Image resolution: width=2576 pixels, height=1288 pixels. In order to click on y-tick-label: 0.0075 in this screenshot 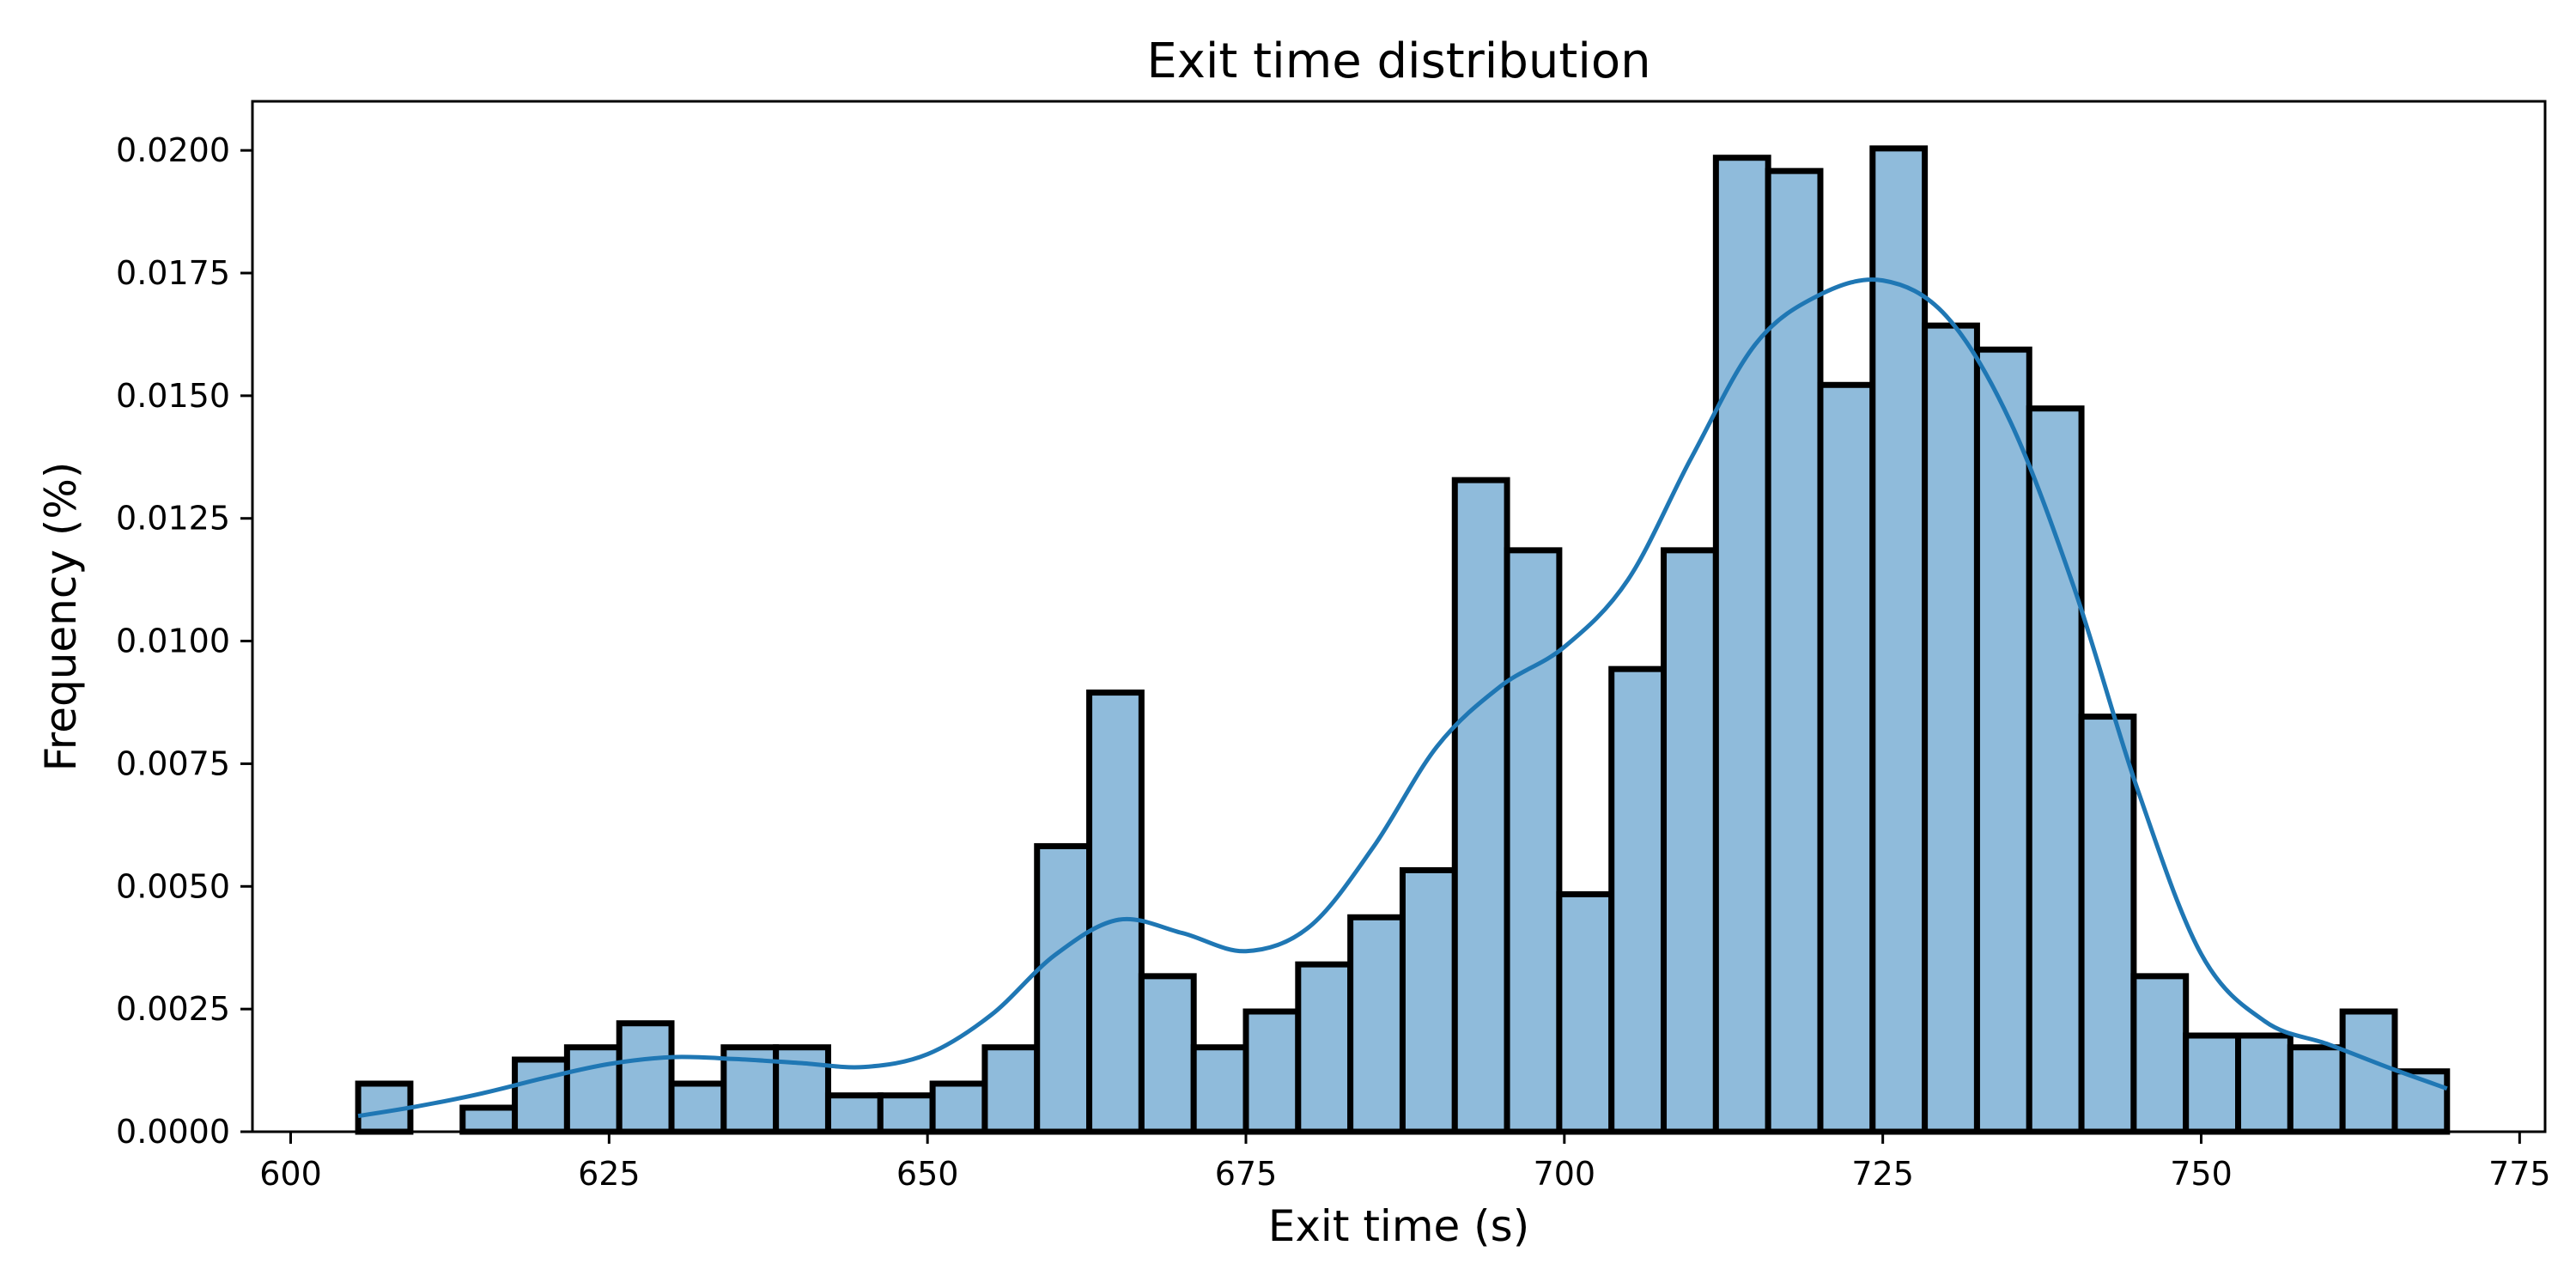, I will do `click(173, 763)`.